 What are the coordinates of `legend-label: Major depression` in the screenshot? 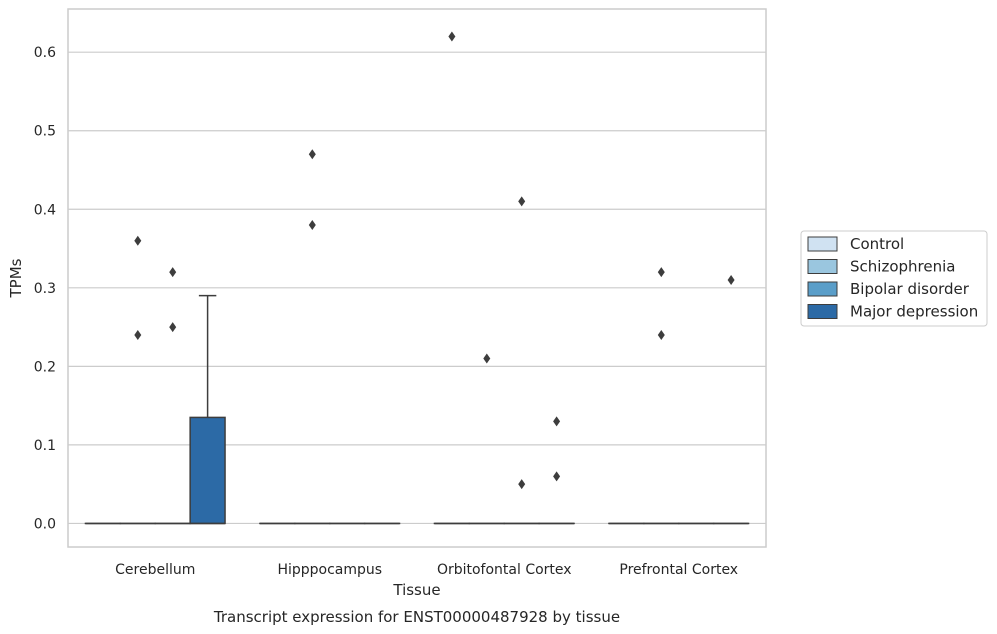 It's located at (914, 312).